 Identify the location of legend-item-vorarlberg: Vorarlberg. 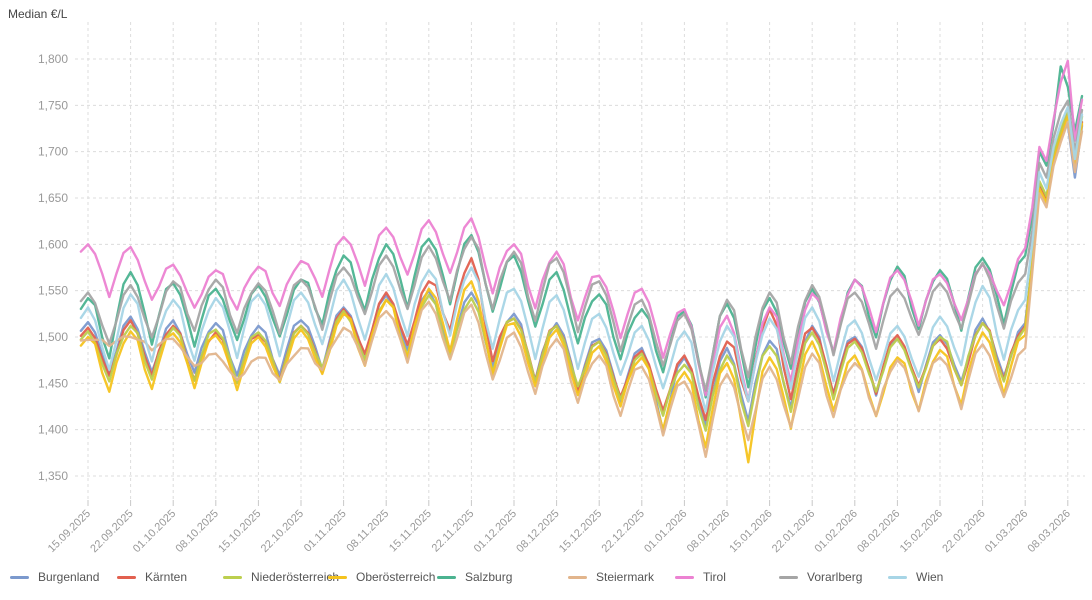
(820, 577).